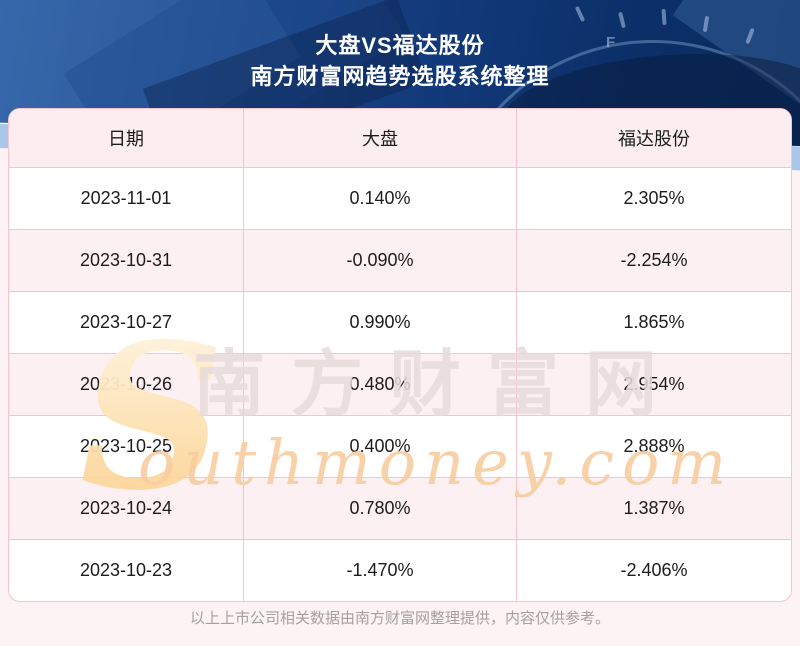 The image size is (800, 646). What do you see at coordinates (126, 508) in the screenshot?
I see `date-cell: 2023-10-24` at bounding box center [126, 508].